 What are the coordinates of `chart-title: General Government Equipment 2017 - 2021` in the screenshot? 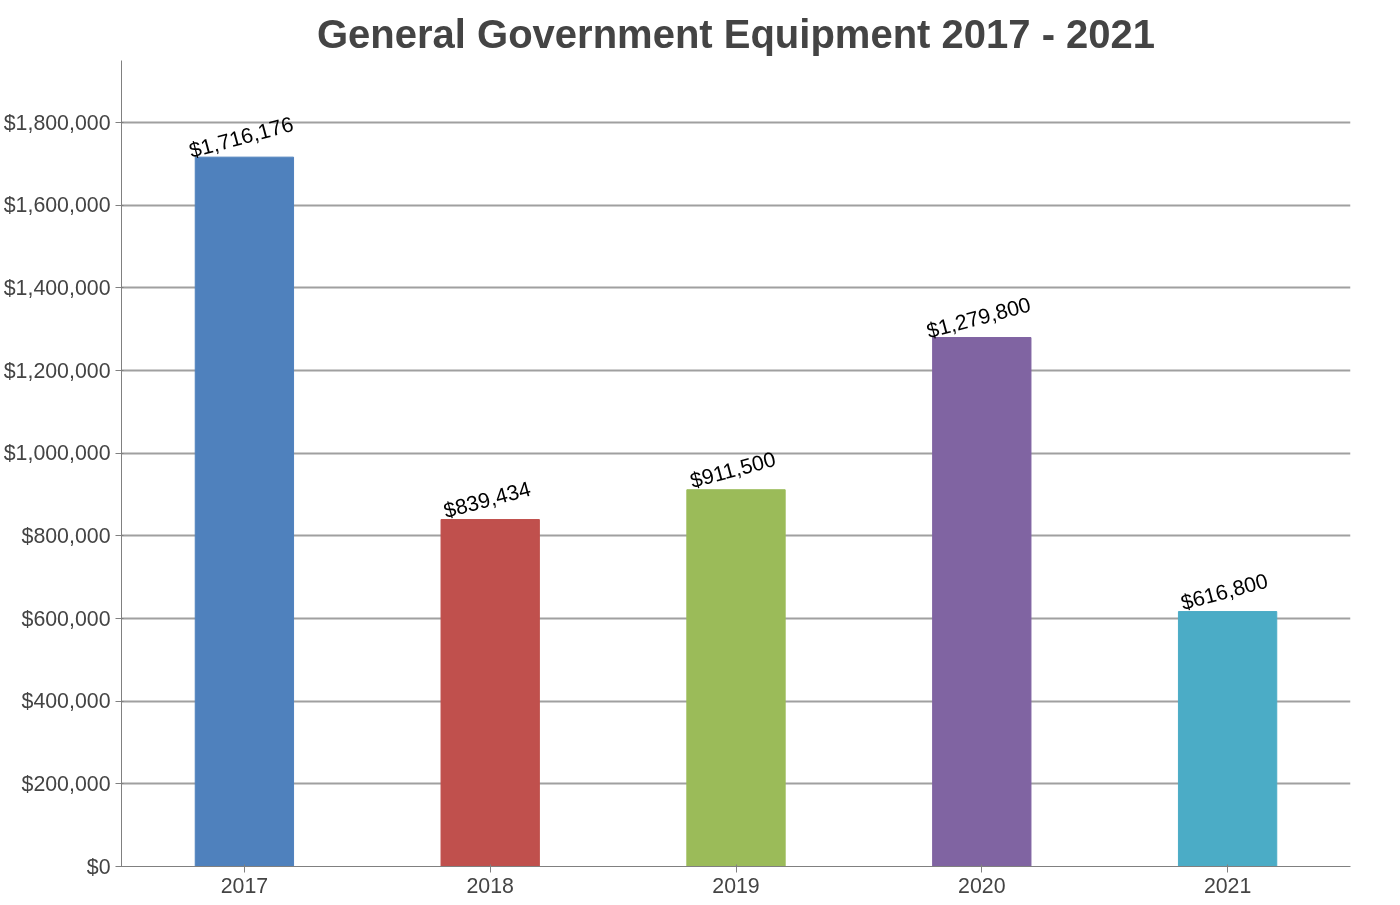 It's located at (736, 33).